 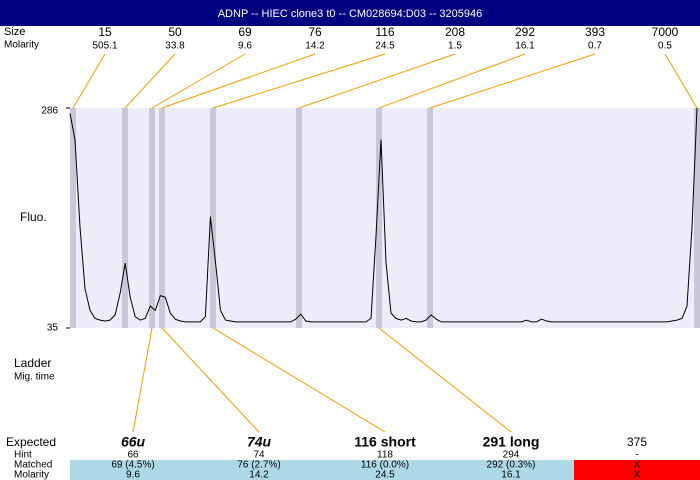 I want to click on matched: 76 (2.7%), so click(x=258, y=465).